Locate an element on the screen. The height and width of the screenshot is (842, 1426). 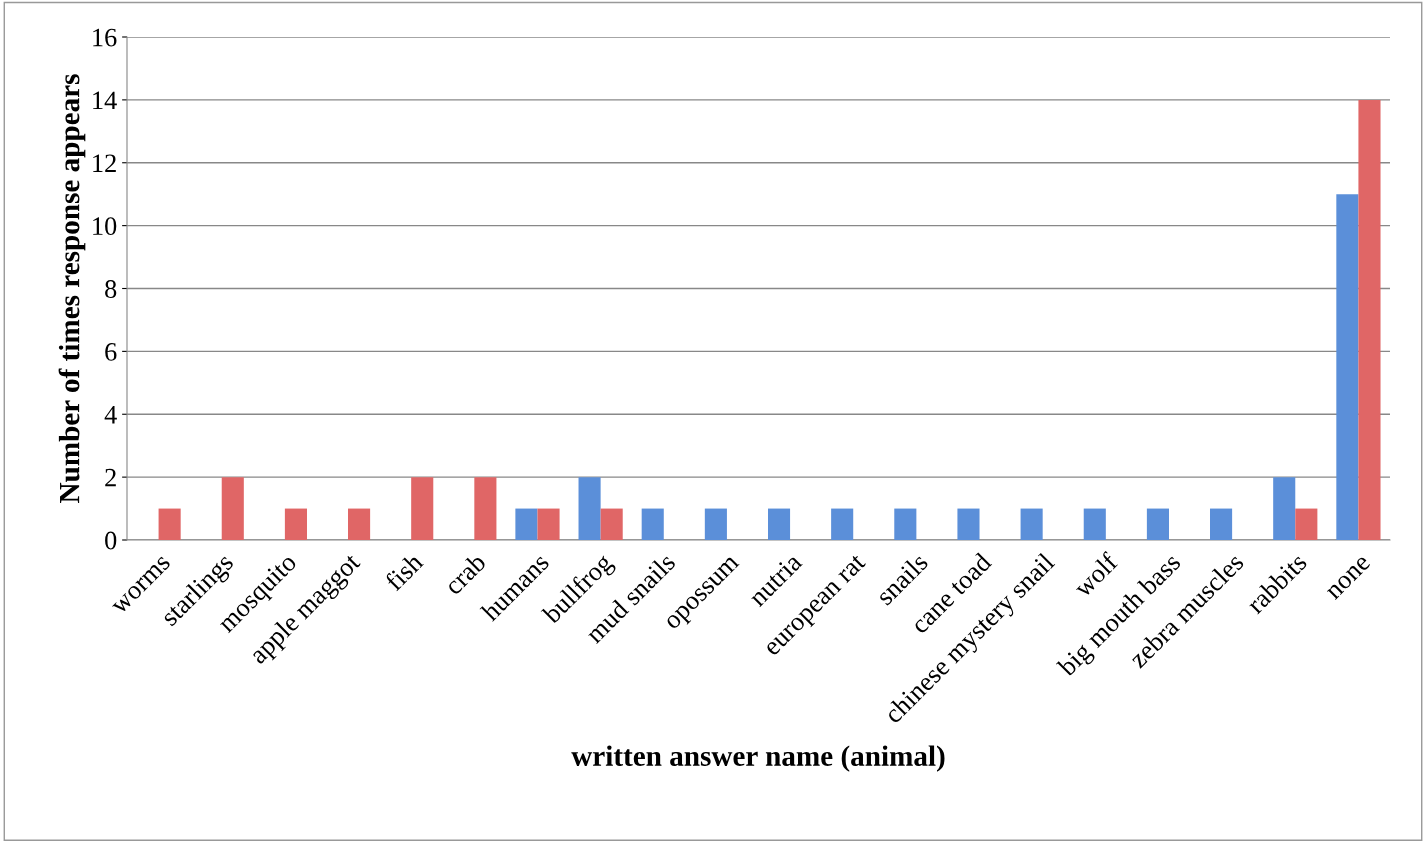
y-tick-label: 0 is located at coordinates (111, 540).